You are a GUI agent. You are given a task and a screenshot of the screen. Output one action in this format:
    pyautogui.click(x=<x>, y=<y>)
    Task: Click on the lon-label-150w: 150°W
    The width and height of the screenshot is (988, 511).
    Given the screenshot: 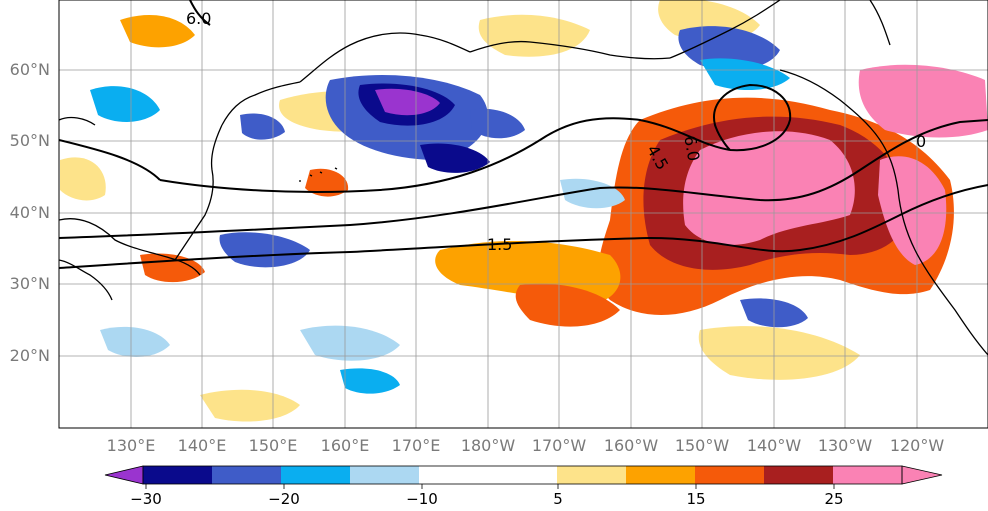 What is the action you would take?
    pyautogui.click(x=702, y=445)
    